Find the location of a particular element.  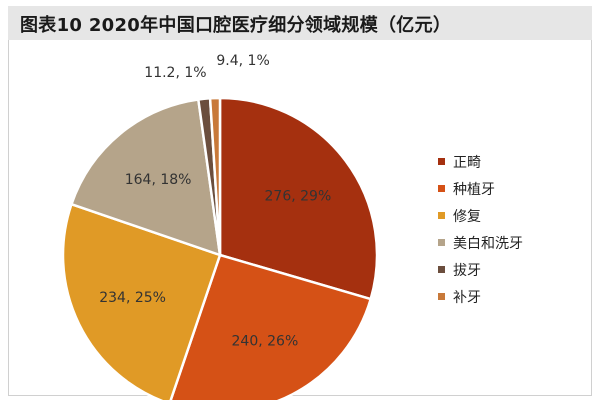

slice-label-4: 164, 18% is located at coordinates (158, 180).